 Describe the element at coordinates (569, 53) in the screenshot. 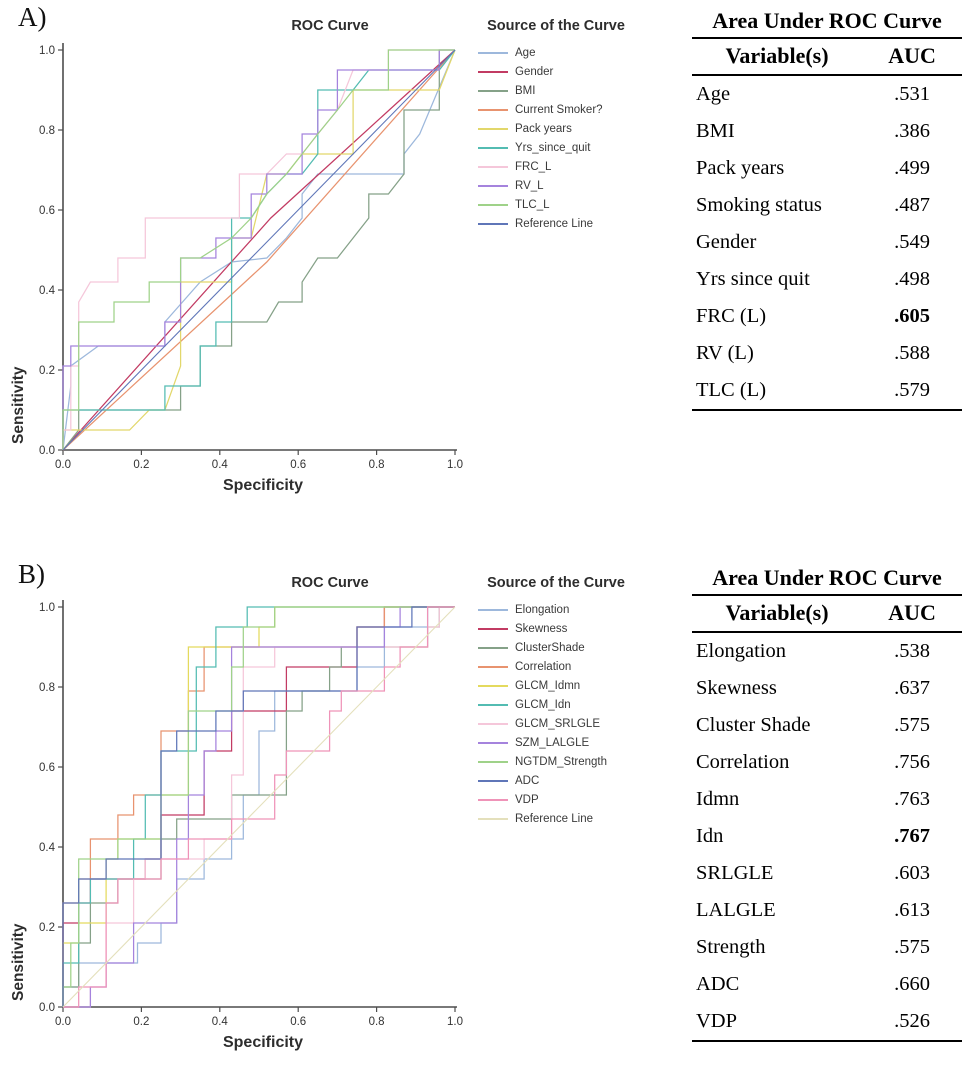

I see `legend-item: Age` at that location.